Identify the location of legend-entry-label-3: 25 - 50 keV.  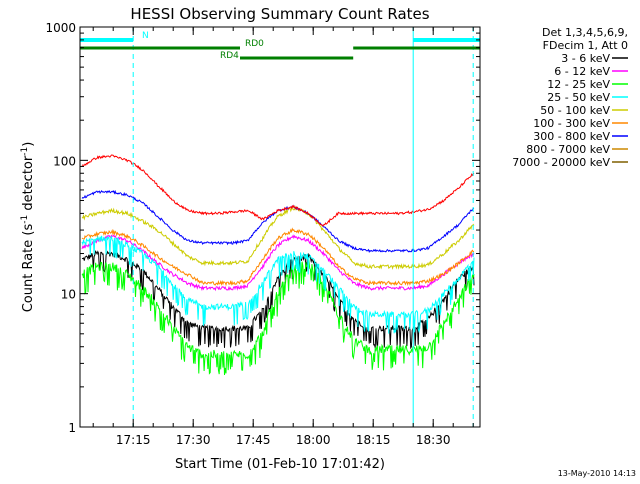
(578, 97).